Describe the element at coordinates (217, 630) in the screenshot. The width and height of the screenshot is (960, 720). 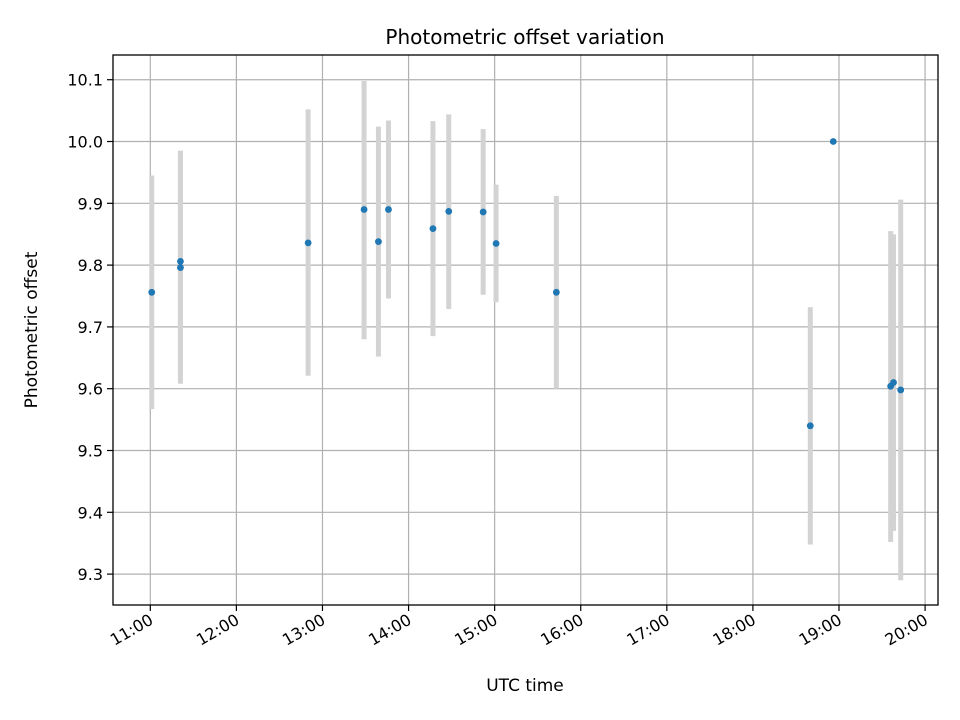
I see `x-tick-label: 12:00` at that location.